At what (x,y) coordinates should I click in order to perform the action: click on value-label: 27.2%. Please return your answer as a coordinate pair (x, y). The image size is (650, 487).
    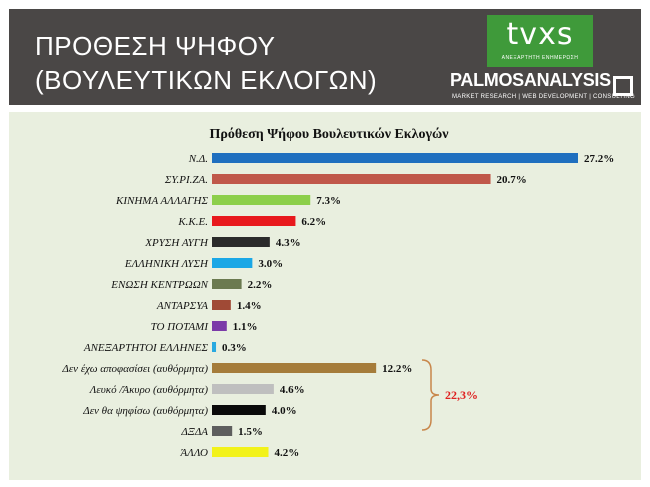
    Looking at the image, I should click on (599, 159).